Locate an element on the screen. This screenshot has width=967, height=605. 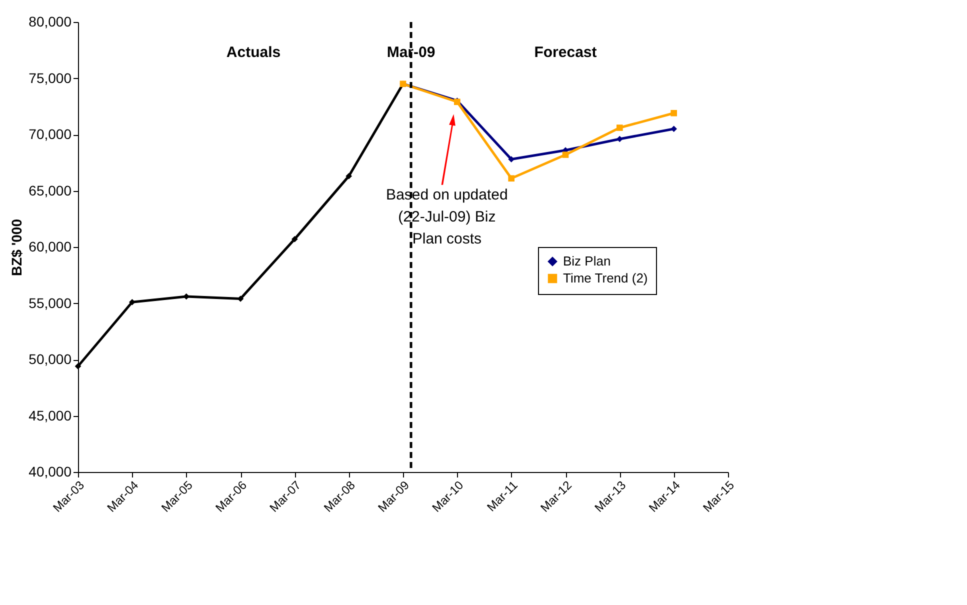
y-tick-label: 60,000 is located at coordinates (50, 246).